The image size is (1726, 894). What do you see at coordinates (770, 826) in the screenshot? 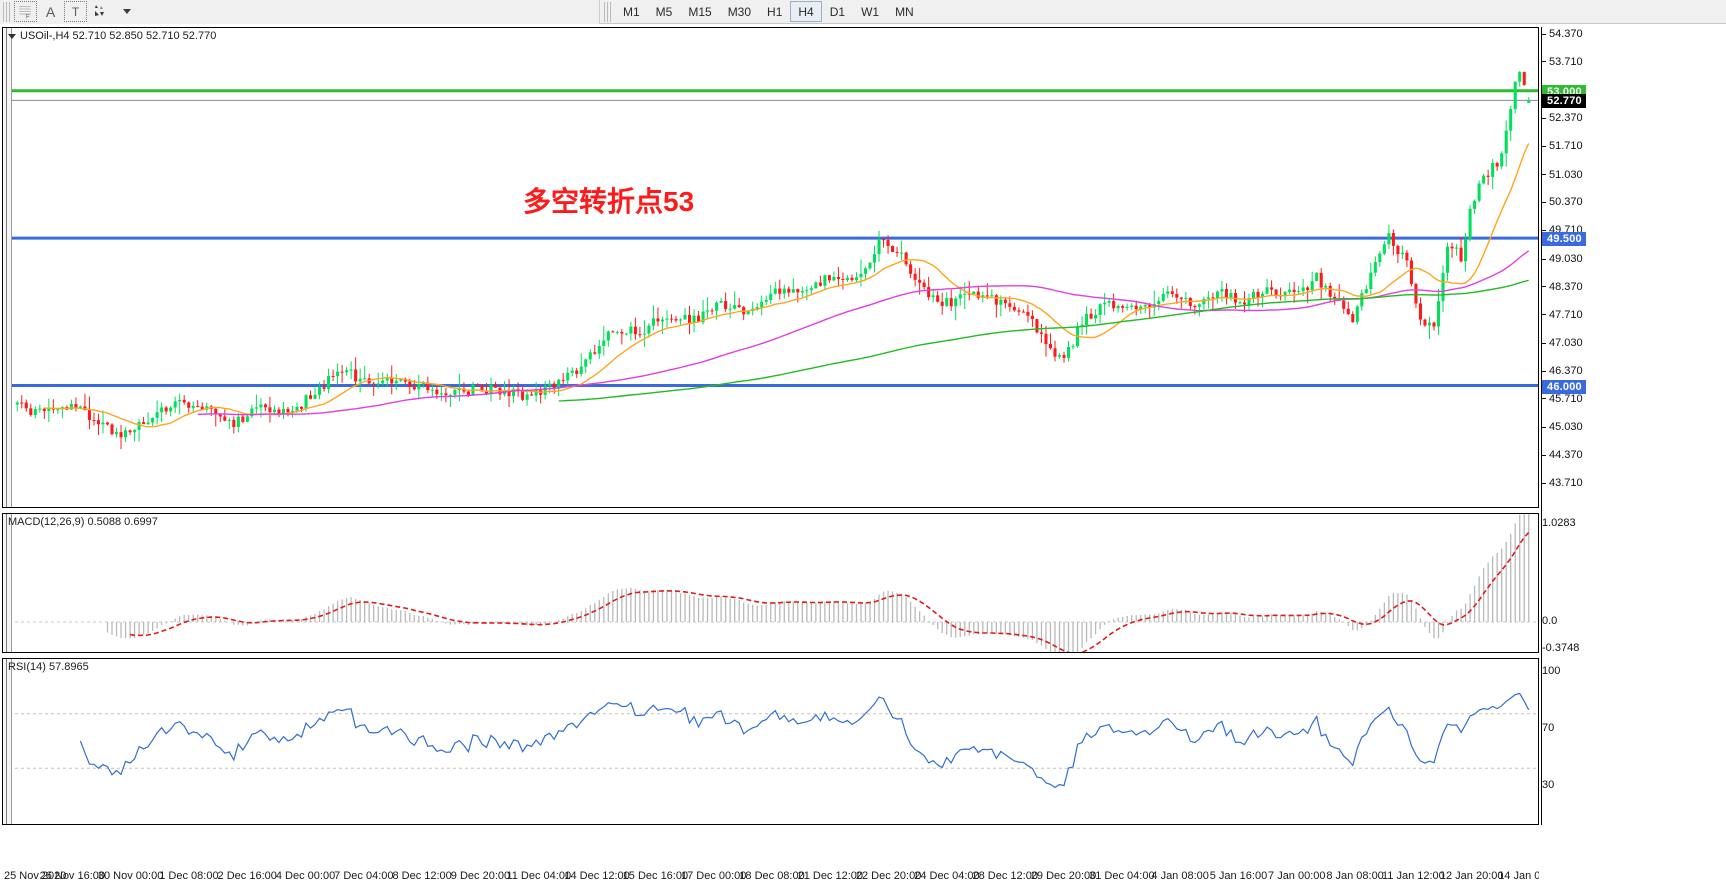
I see `time-axis-rule` at bounding box center [770, 826].